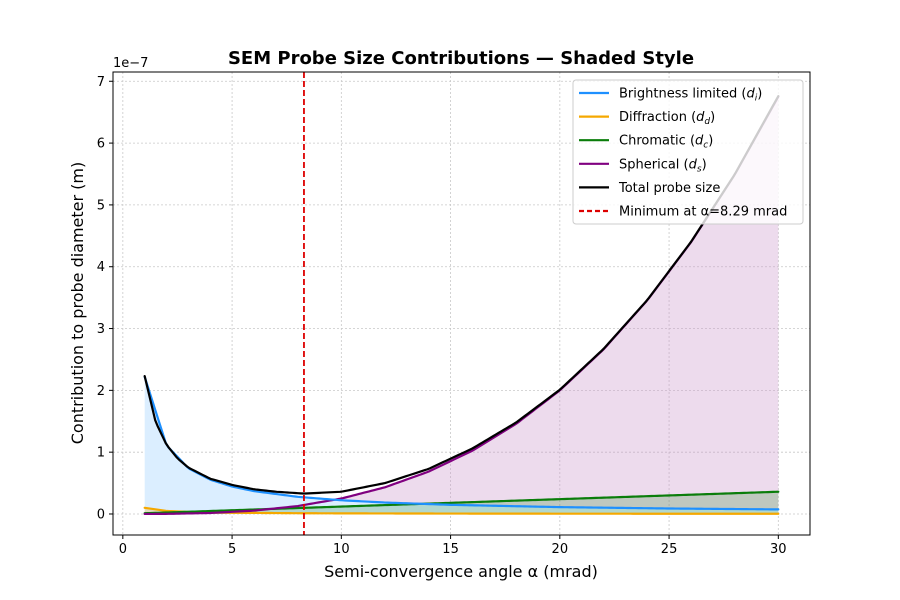  Describe the element at coordinates (461, 571) in the screenshot. I see `x-axis-label: Semi-convergence angle α (mrad)` at that location.